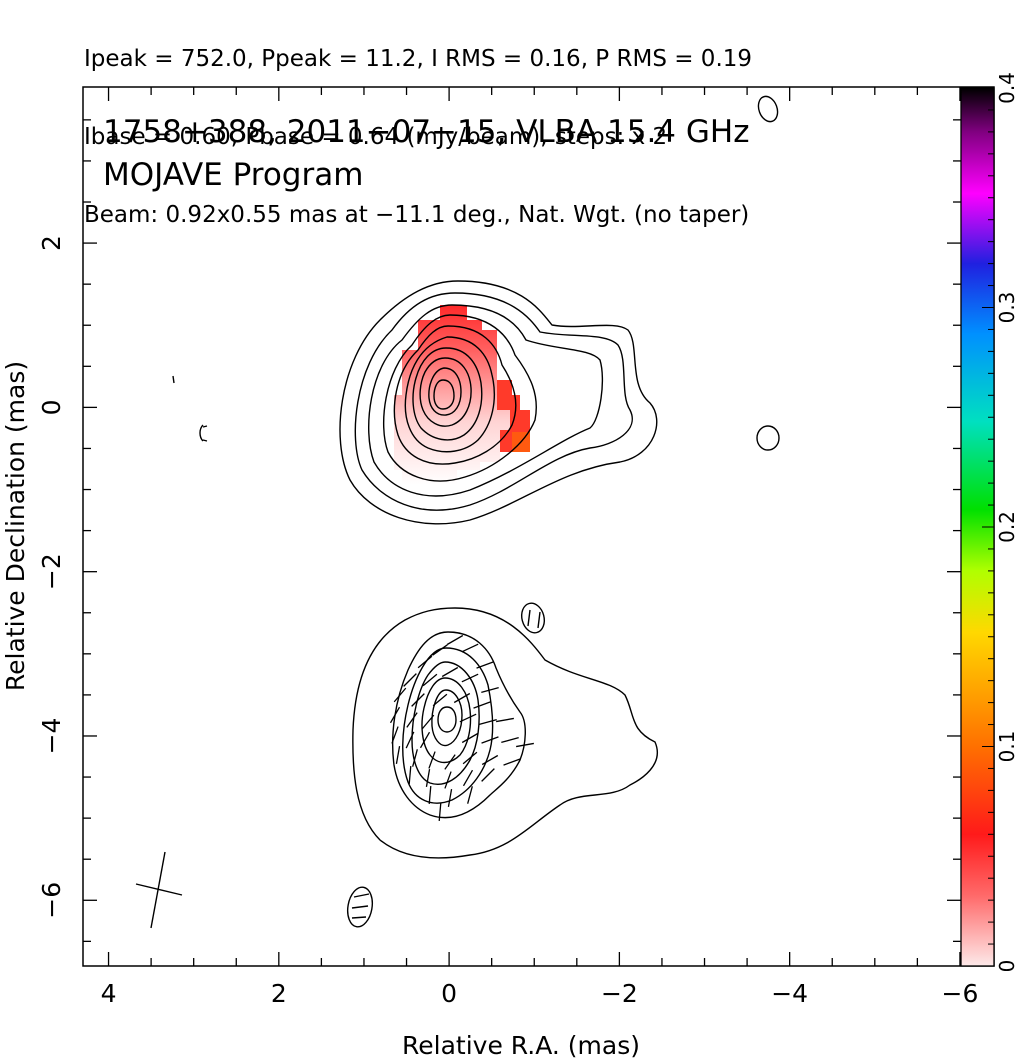  Describe the element at coordinates (1007, 527) in the screenshot. I see `colorbar-tick-label: 0.2` at that location.